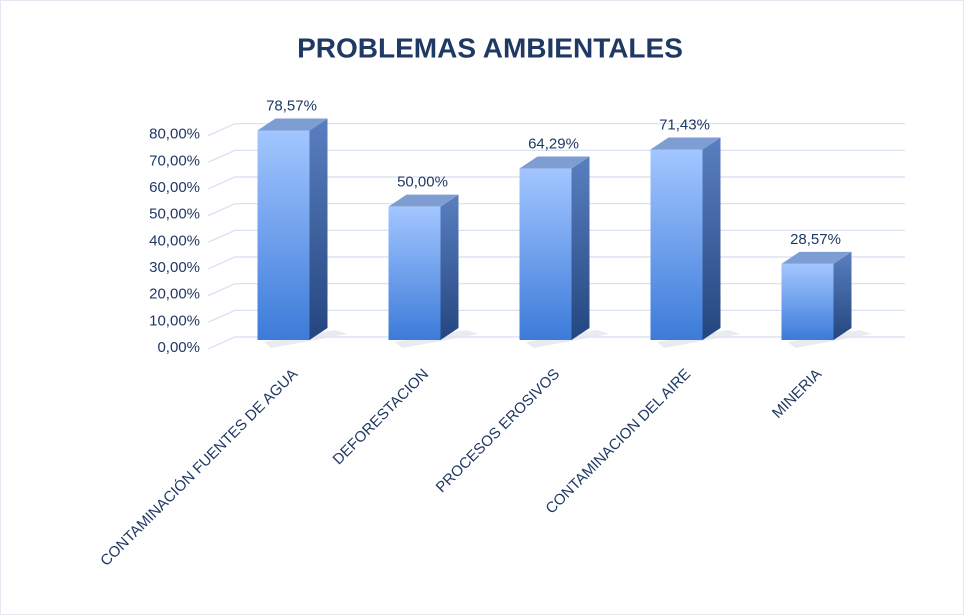  Describe the element at coordinates (178, 347) in the screenshot. I see `y-tick-label: 0,00%` at that location.